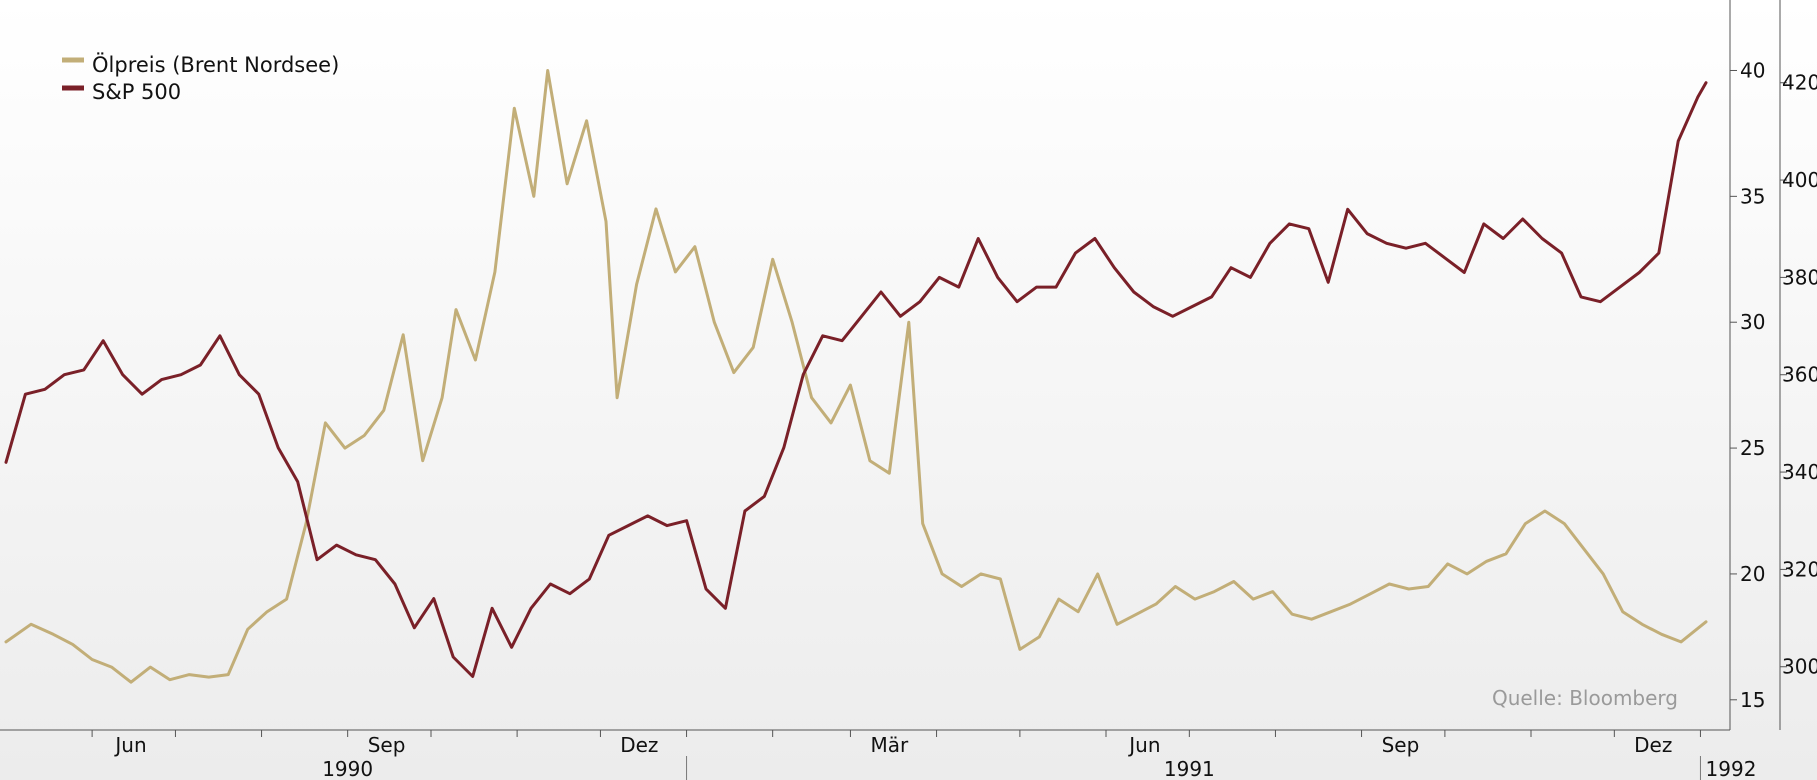 The image size is (1817, 780). I want to click on y-right-tick-label: 20, so click(1752, 574).